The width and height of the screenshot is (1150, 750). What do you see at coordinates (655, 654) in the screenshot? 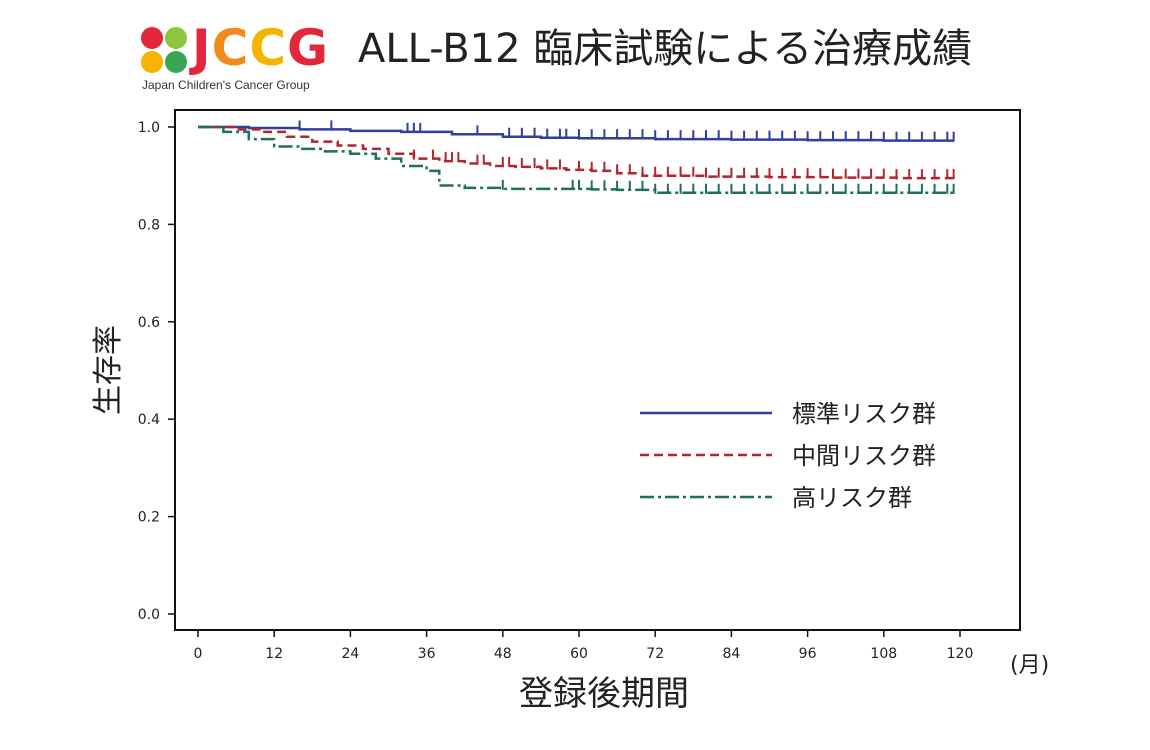
I see `x-tick-label: 72` at bounding box center [655, 654].